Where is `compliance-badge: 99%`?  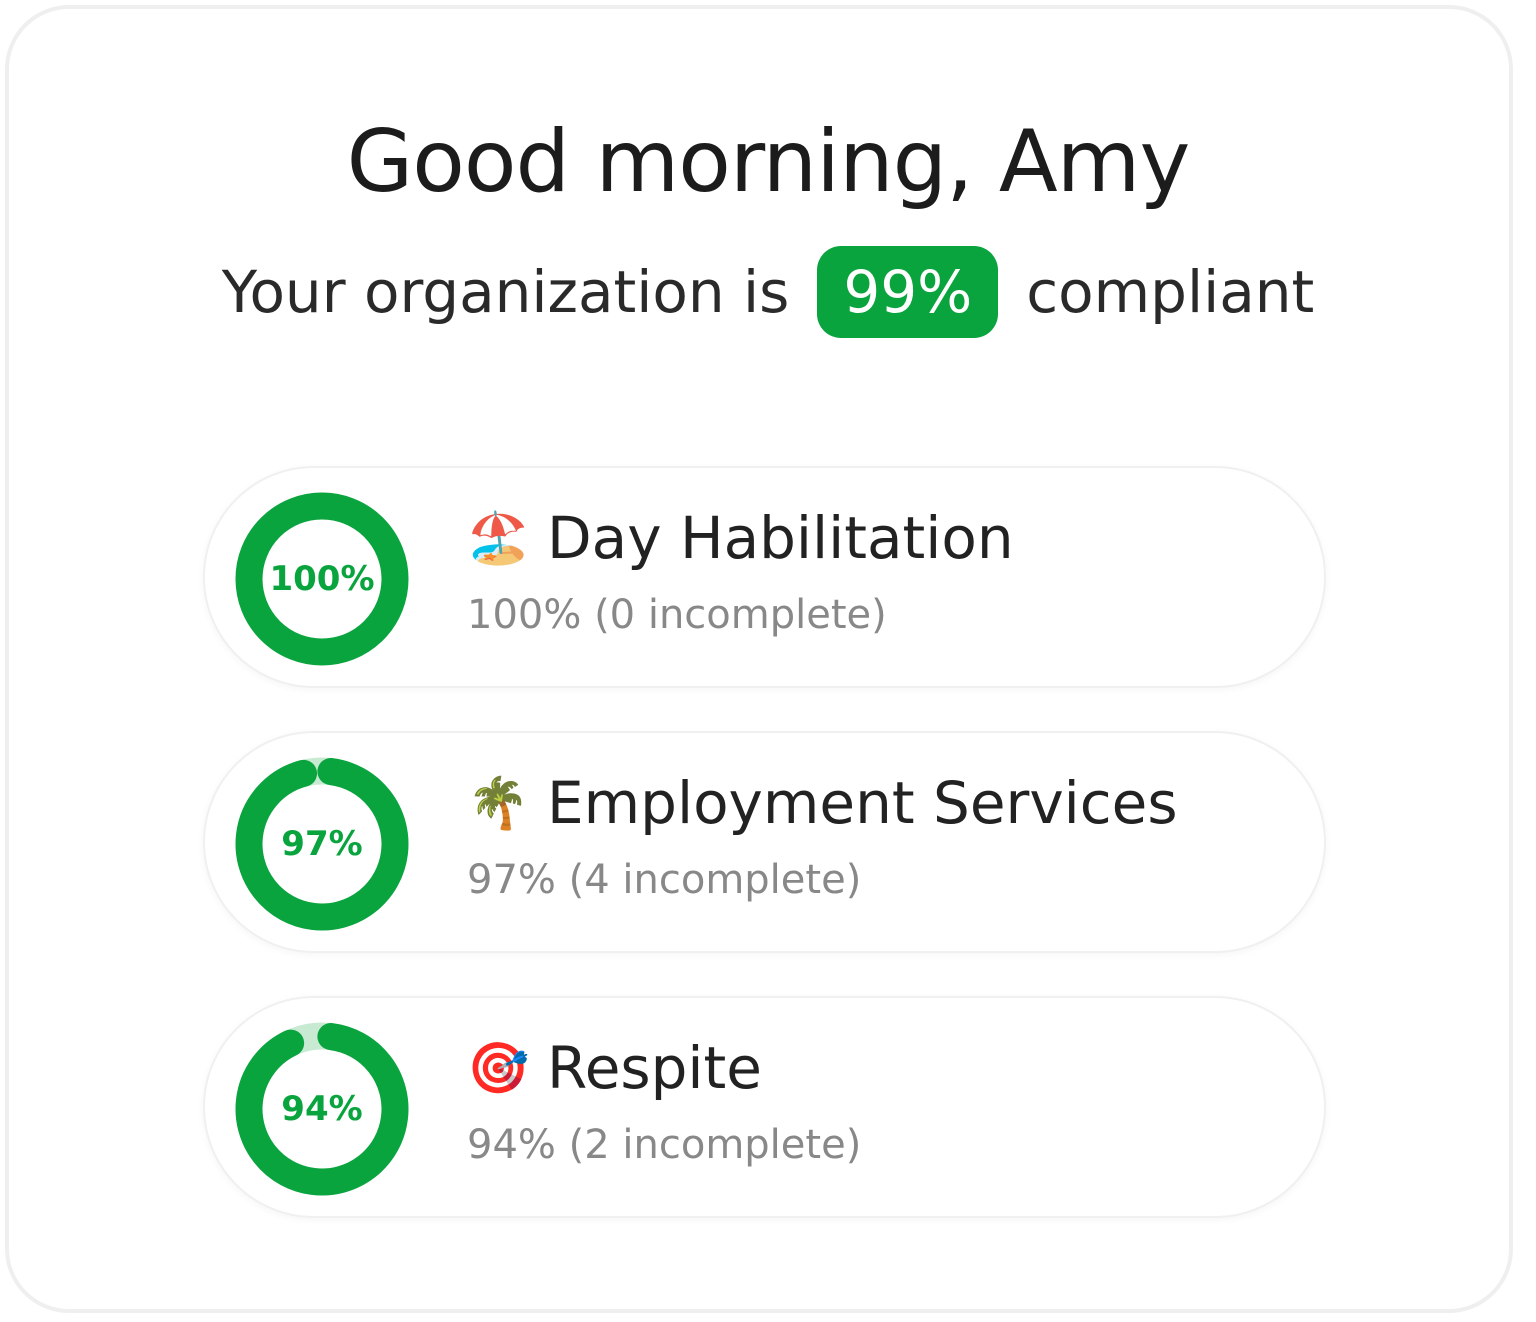
compliance-badge: 99% is located at coordinates (908, 292).